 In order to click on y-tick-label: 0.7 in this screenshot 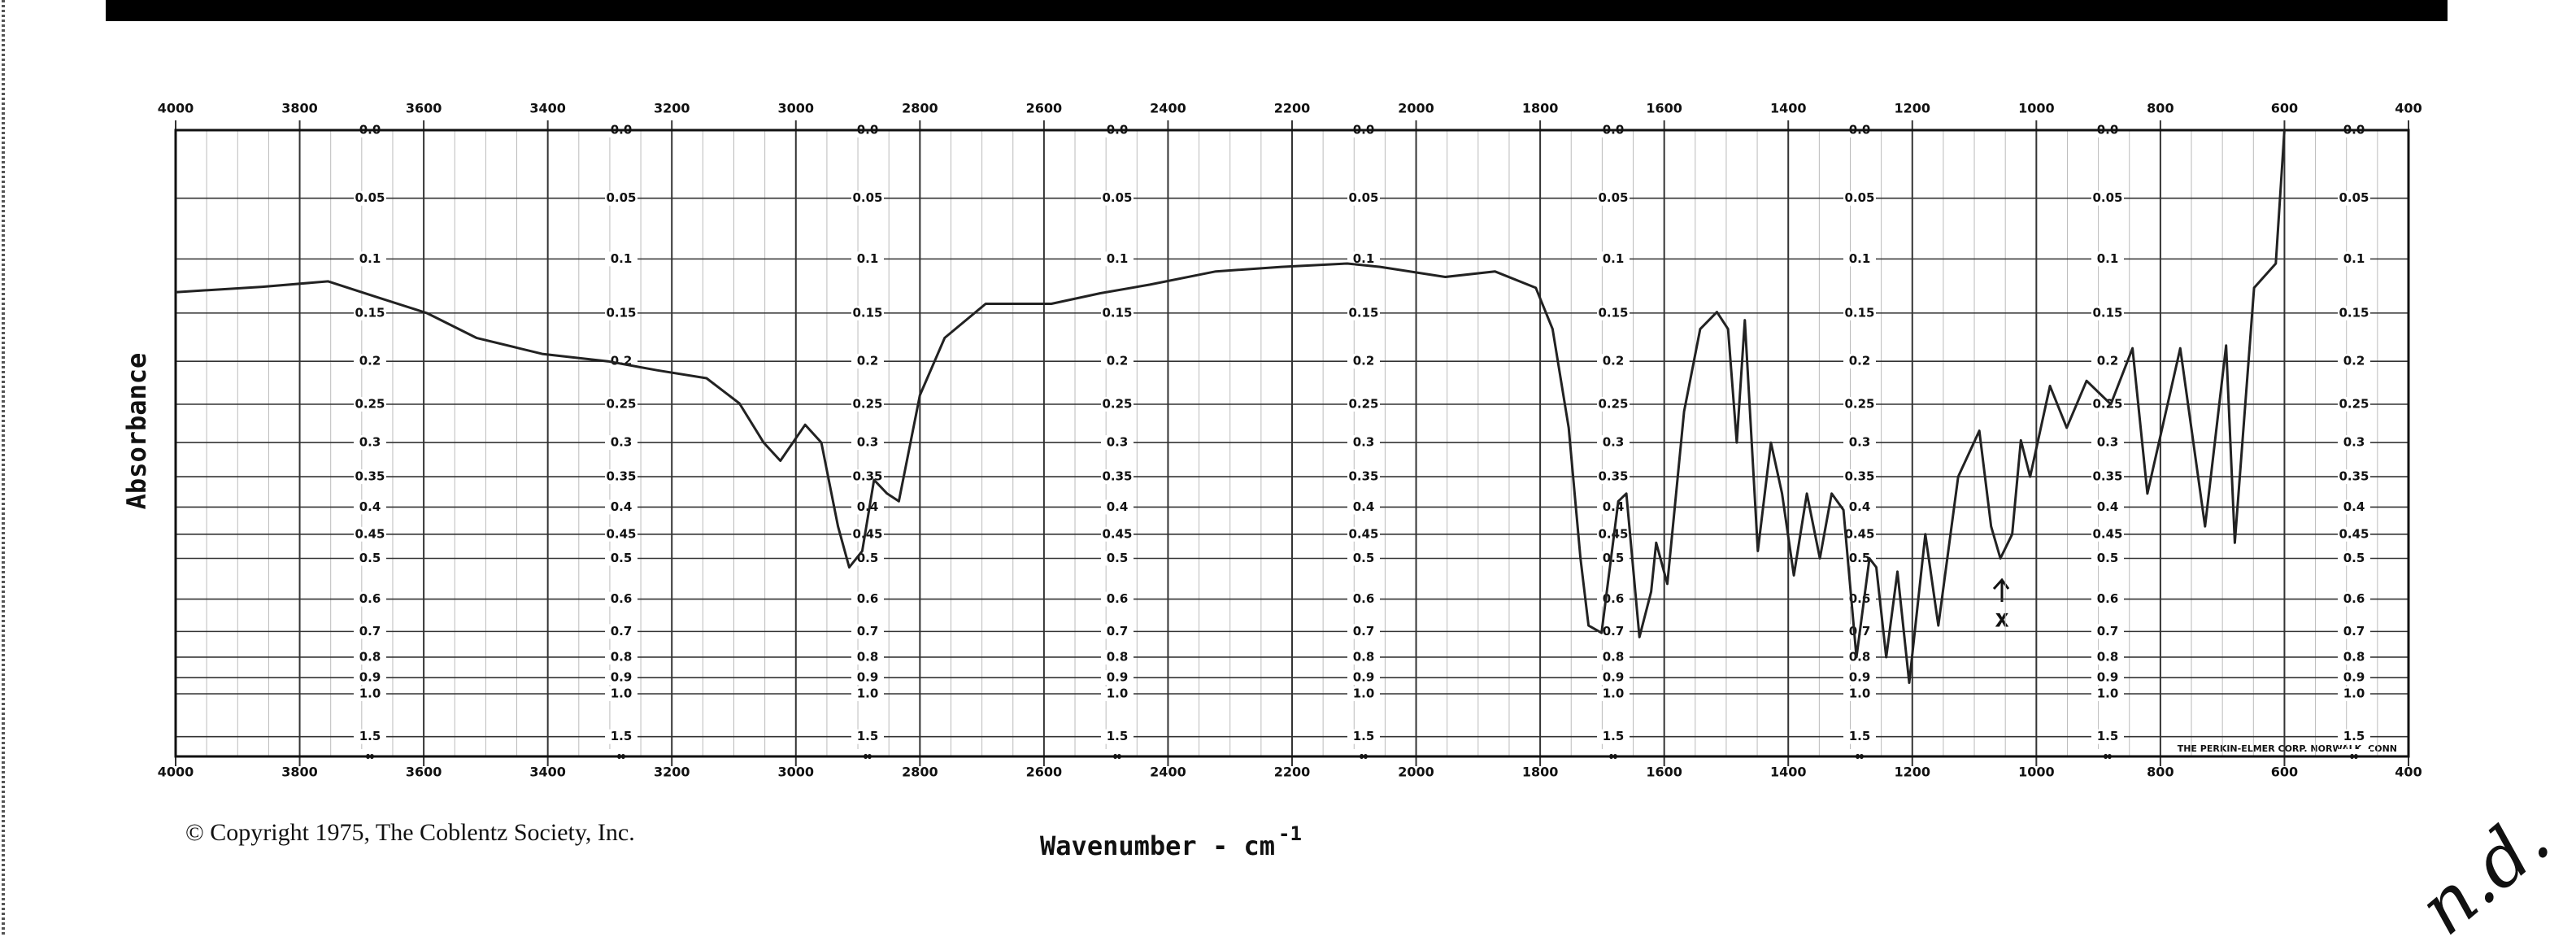, I will do `click(622, 631)`.